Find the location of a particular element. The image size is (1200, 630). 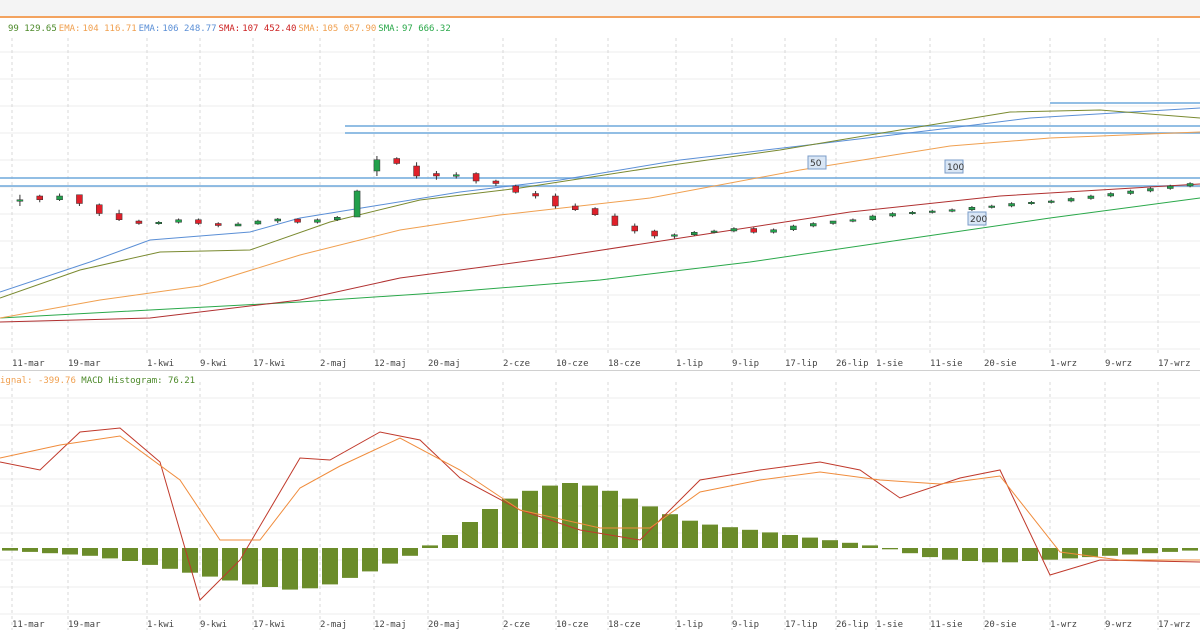

x-tick-label-bottom: 18-cze is located at coordinates (624, 625).